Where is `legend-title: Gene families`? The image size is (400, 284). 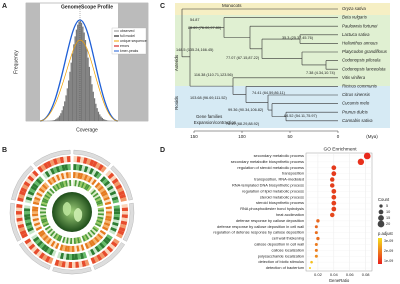
legend-title: Gene families is located at coordinates (209, 116).